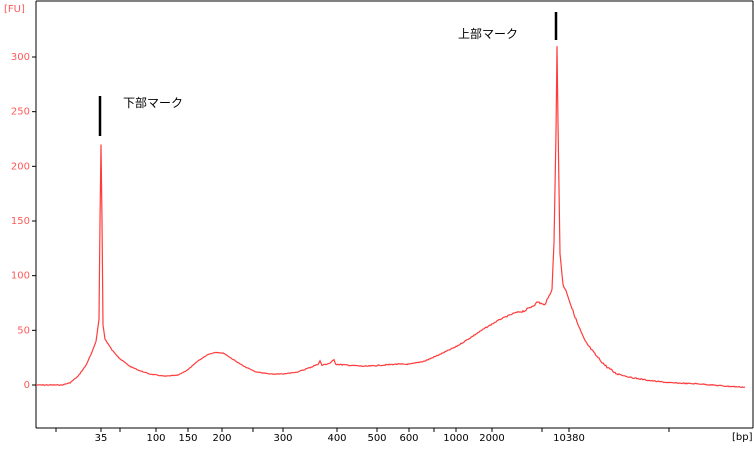 The height and width of the screenshot is (456, 754). Describe the element at coordinates (20, 57) in the screenshot. I see `y-tick-label-300: 300` at that location.